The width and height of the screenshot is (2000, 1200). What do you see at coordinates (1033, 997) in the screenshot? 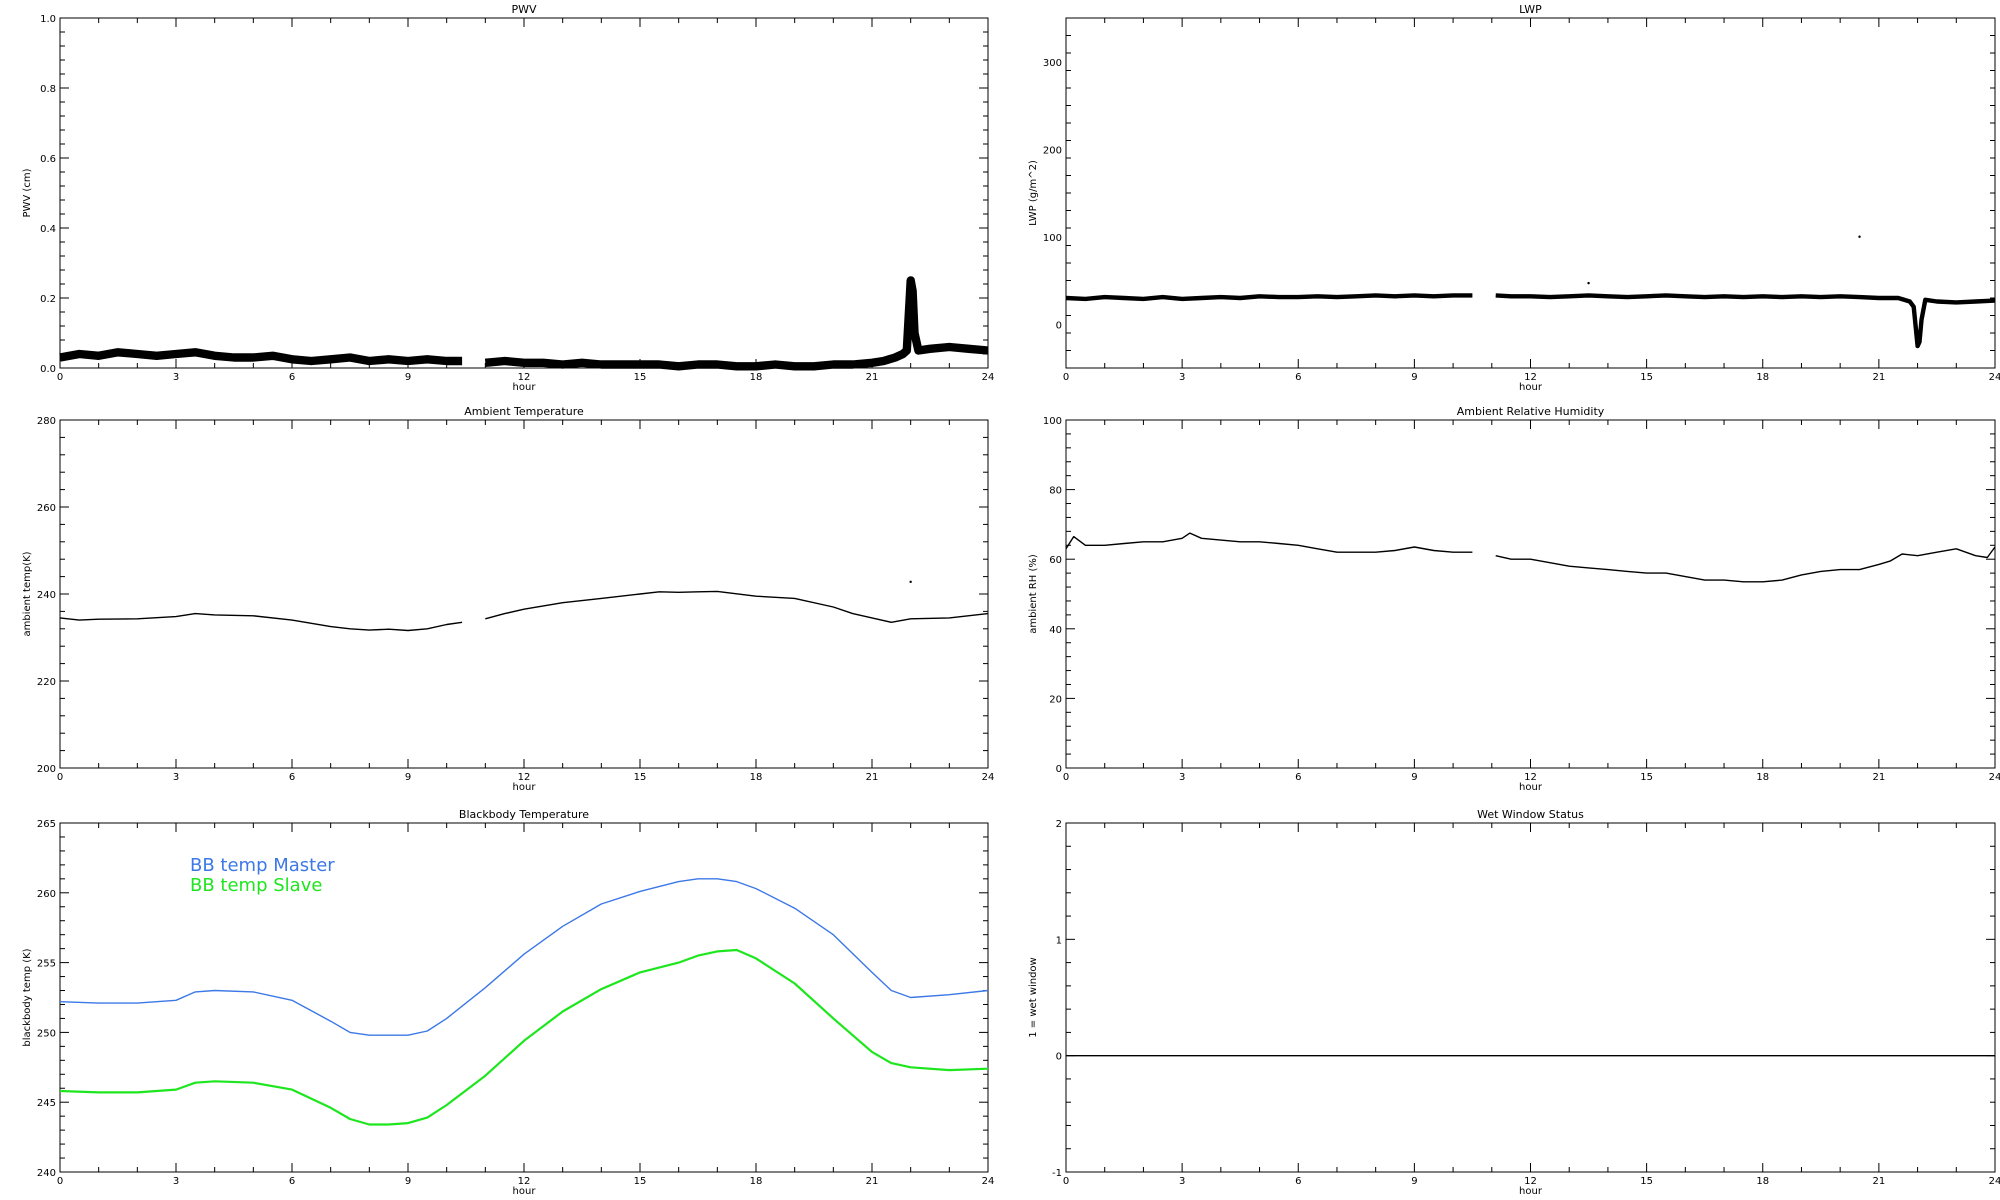
I see `y-axis-label: 1 = wet window` at bounding box center [1033, 997].